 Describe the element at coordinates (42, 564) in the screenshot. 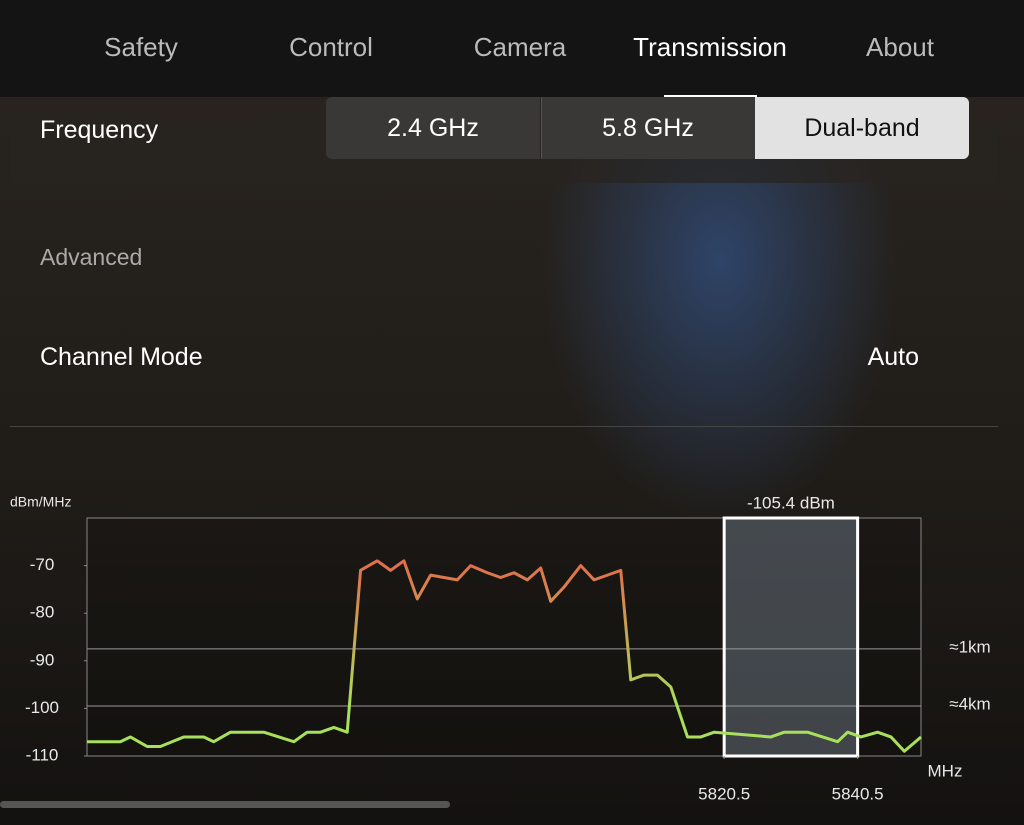

I see `y-tick-label: -70` at that location.